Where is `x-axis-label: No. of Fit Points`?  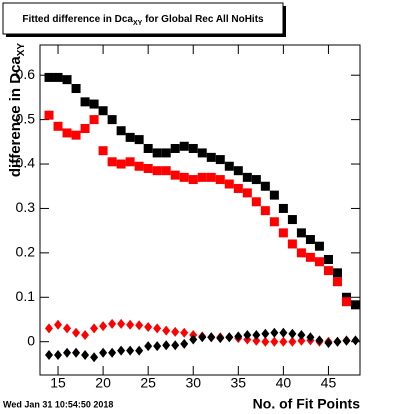 x-axis-label: No. of Fit Points is located at coordinates (307, 404).